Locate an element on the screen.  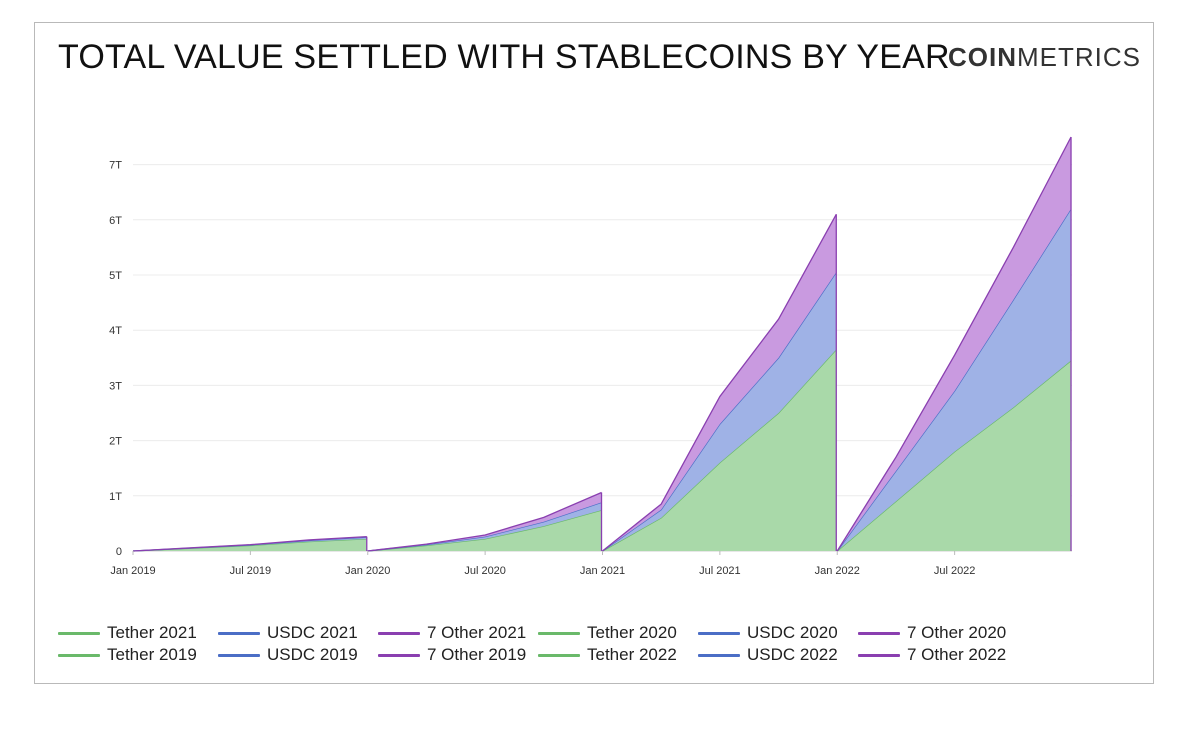
y-tick-label: 4T is located at coordinates (115, 331).